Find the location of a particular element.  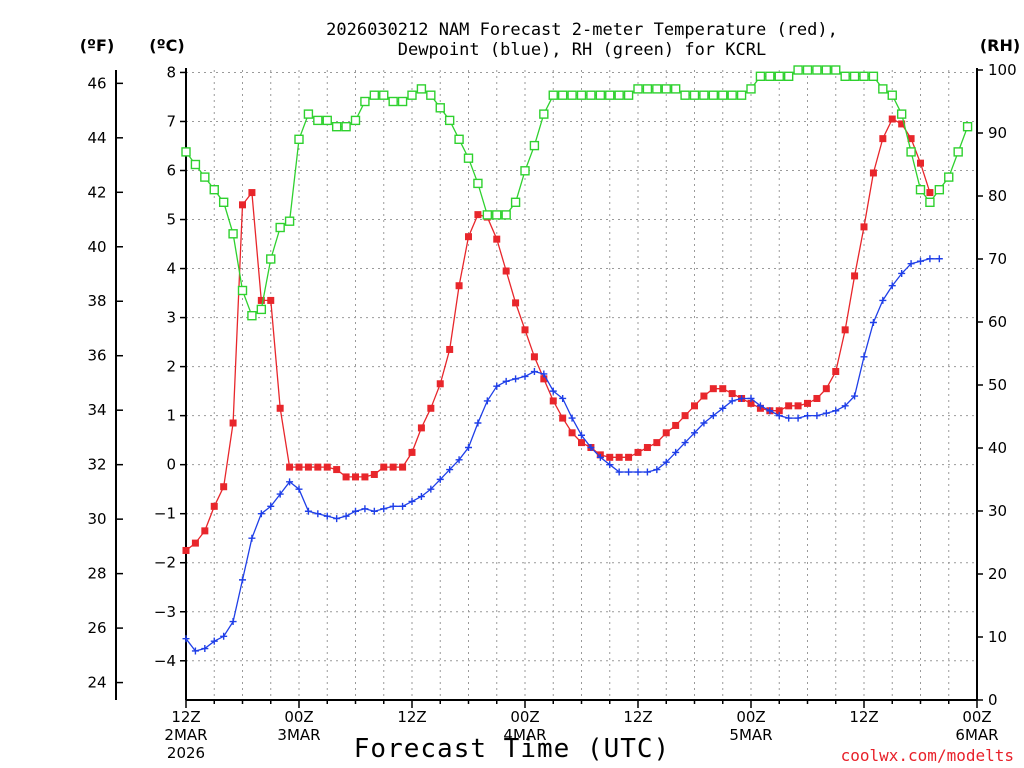

celsius-unit-label: (ºC) is located at coordinates (166, 45).